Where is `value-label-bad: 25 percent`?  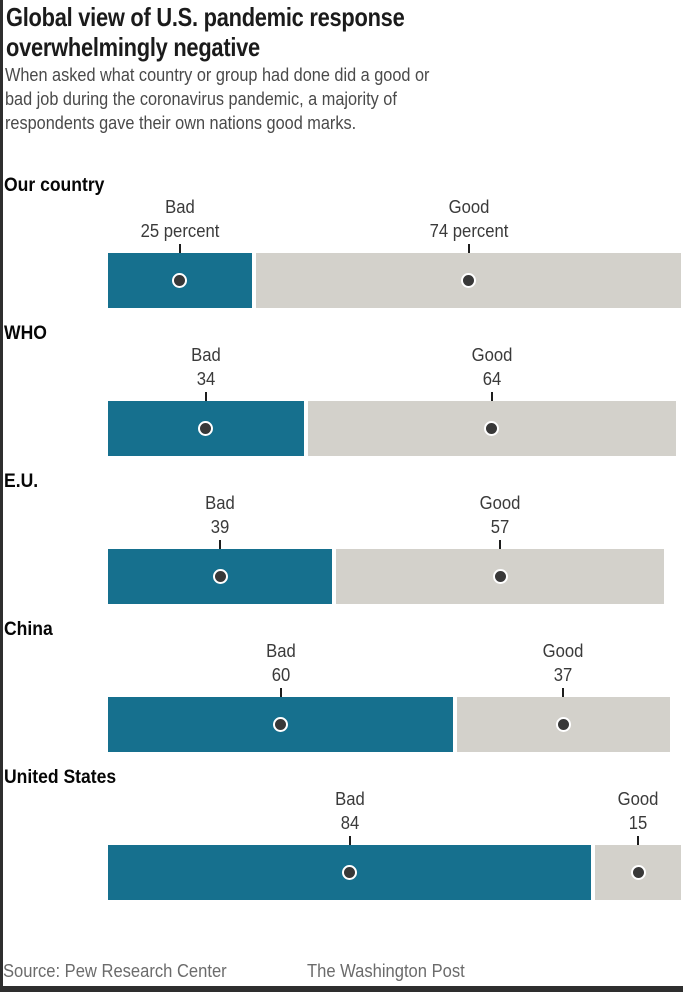 value-label-bad: 25 percent is located at coordinates (180, 230).